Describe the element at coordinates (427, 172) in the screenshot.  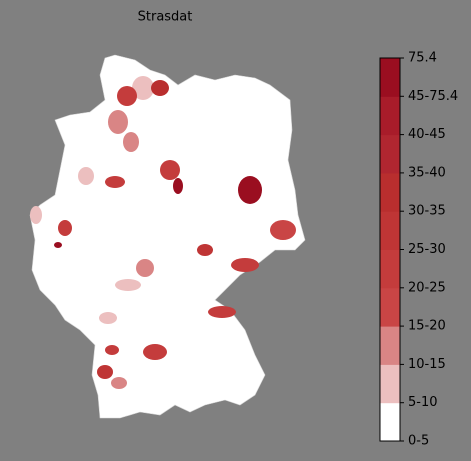
I see `colorbar-label: 35-40` at that location.